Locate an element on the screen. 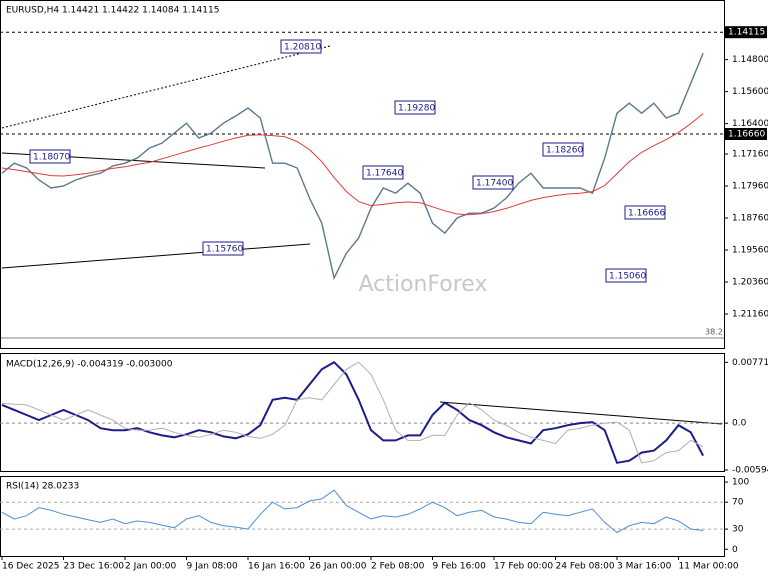 This screenshot has width=768, height=576. annotation-label: 1.17400 is located at coordinates (494, 184).